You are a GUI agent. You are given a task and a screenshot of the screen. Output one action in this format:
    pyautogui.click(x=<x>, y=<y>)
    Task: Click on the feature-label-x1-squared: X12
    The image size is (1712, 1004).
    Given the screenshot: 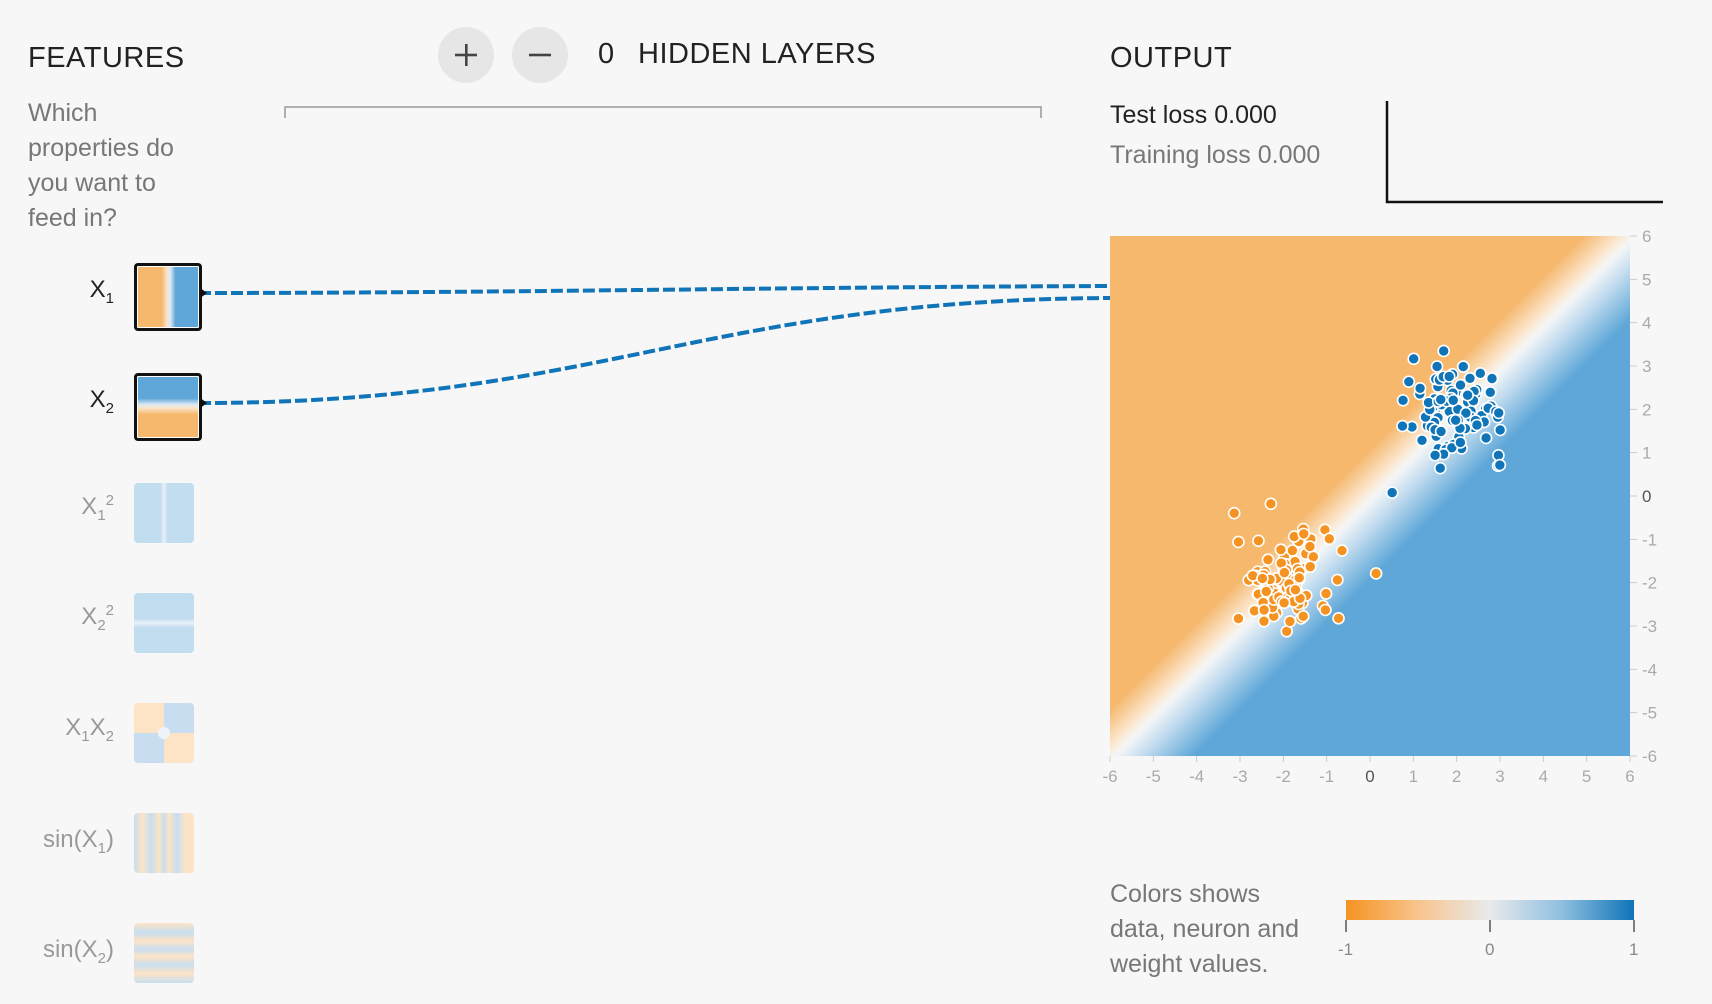 What is the action you would take?
    pyautogui.click(x=97, y=508)
    